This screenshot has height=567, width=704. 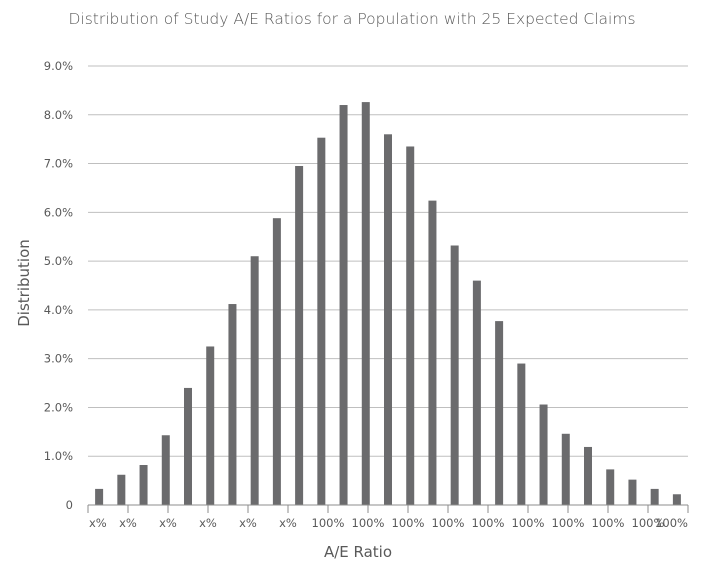 What do you see at coordinates (58, 285) in the screenshot?
I see `y-axis-tick-labels: 0 1.0% 2.0% 3.0% 4.0% 5.0% 6.0% 7.0% 8.0% 9.0%` at bounding box center [58, 285].